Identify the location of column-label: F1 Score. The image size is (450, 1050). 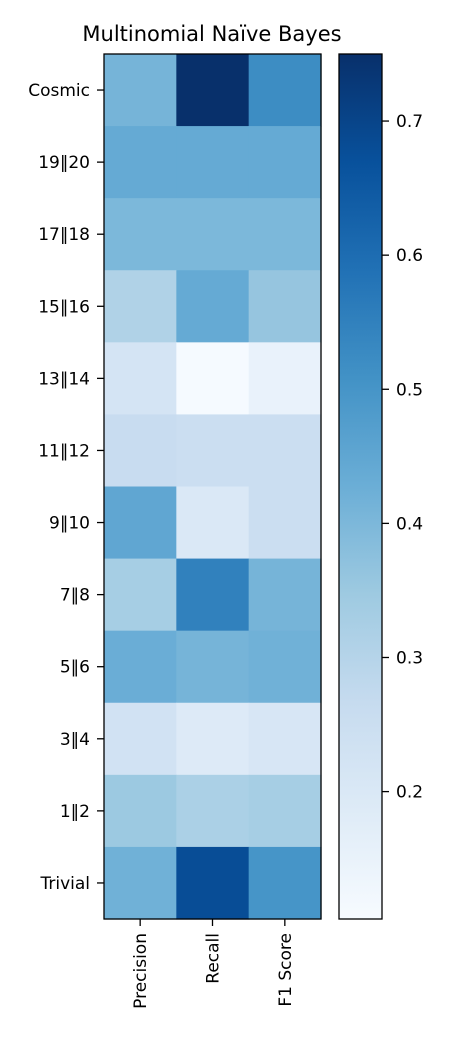
(286, 970).